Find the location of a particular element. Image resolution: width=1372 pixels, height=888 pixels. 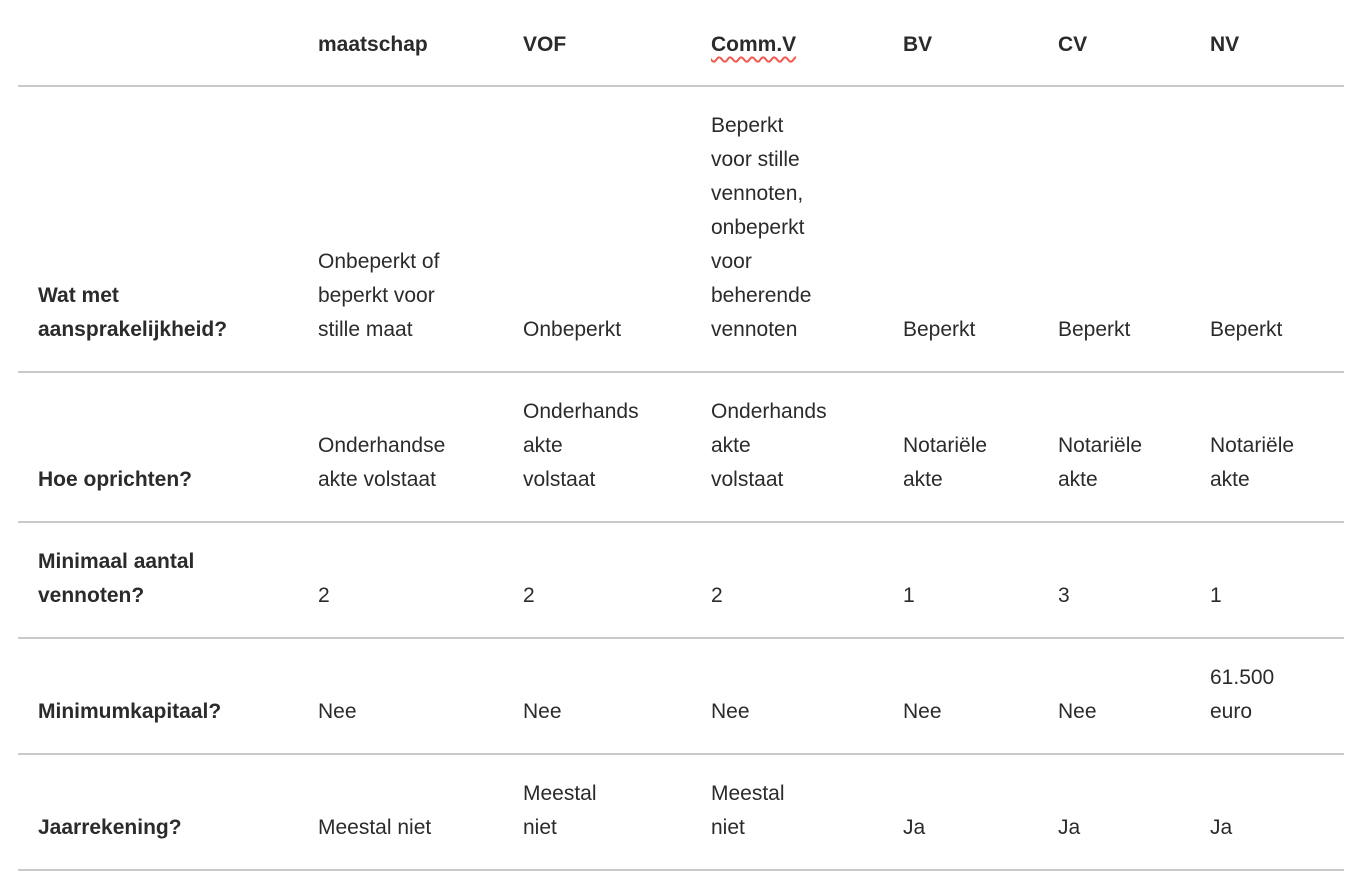

row-label: Wat met aansprakelijkheid? is located at coordinates (168, 229).